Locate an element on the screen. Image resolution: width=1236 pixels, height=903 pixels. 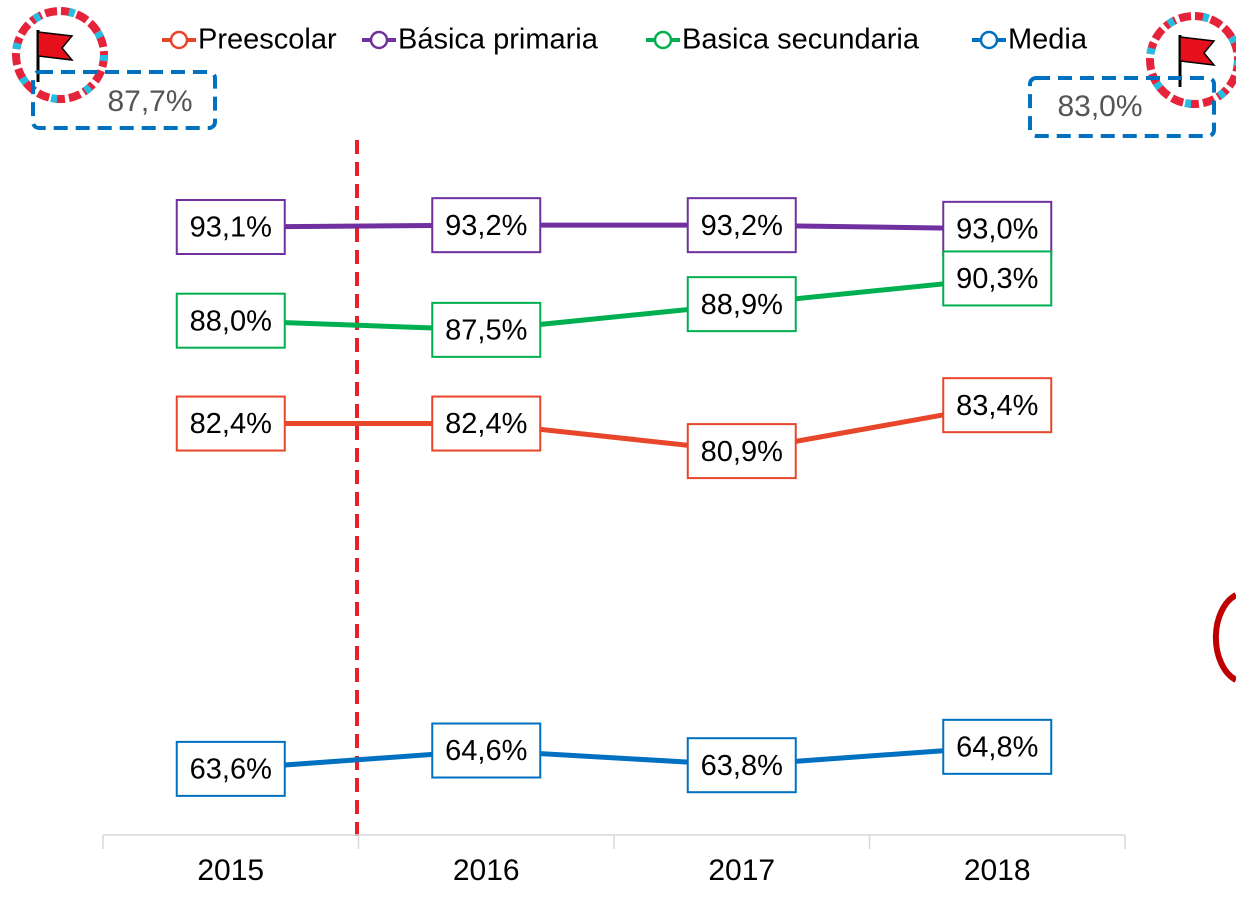
legend-label: Media is located at coordinates (1048, 40).